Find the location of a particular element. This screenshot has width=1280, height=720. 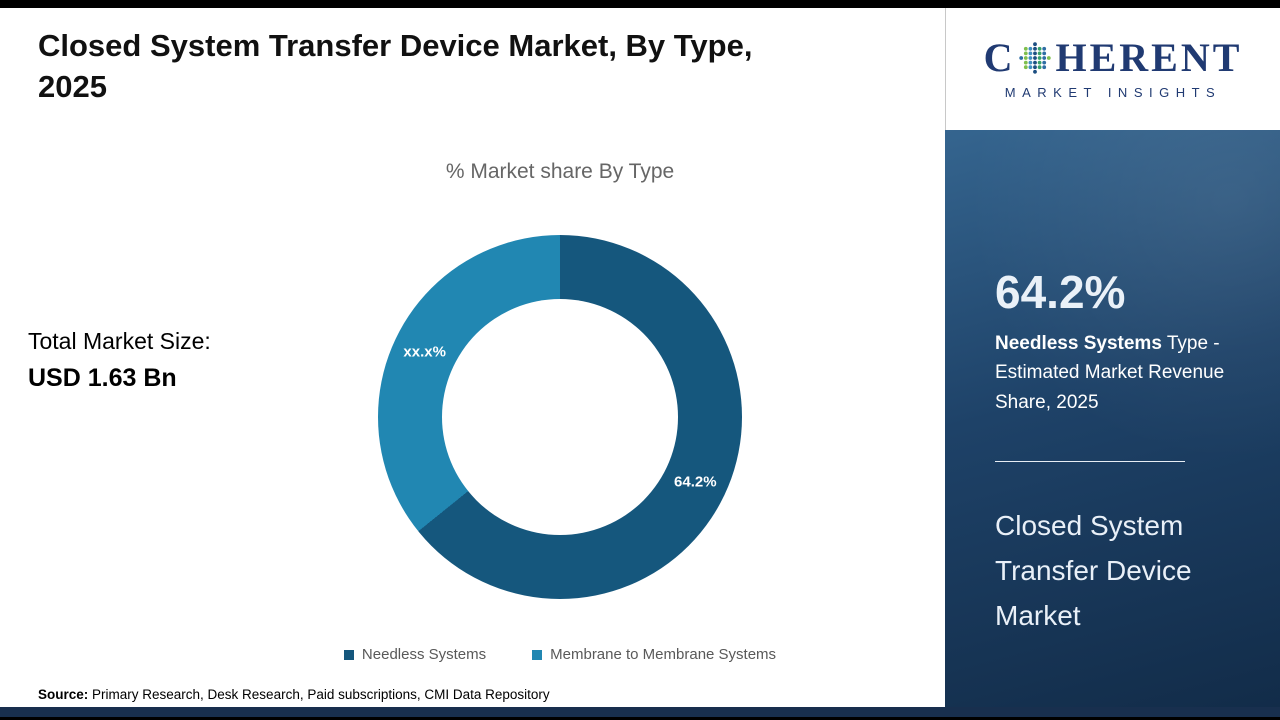

sidebar-divider is located at coordinates (1090, 462).